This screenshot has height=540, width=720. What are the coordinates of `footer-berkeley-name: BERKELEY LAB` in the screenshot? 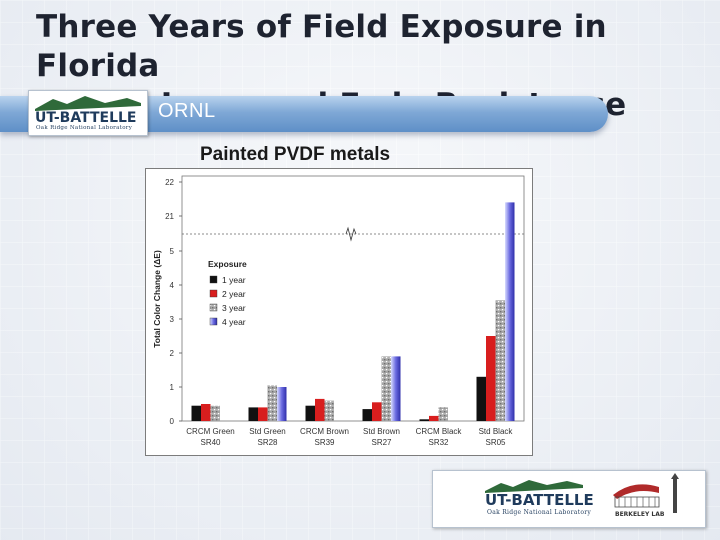 It's located at (640, 514).